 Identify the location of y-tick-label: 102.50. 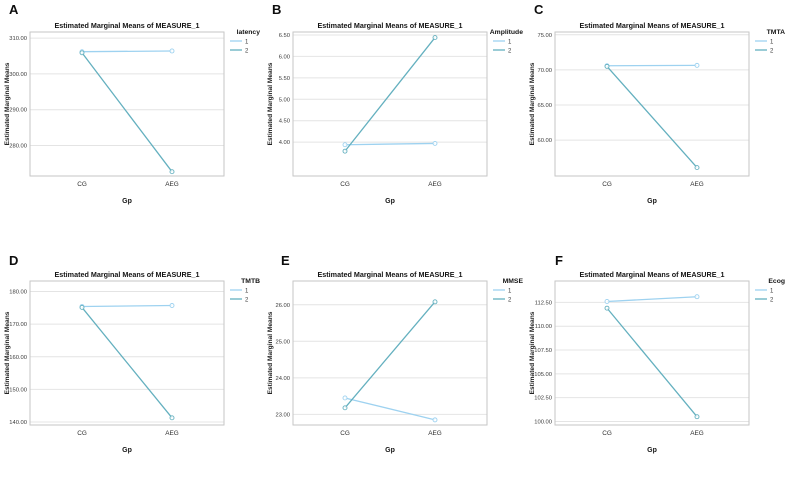
(544, 399).